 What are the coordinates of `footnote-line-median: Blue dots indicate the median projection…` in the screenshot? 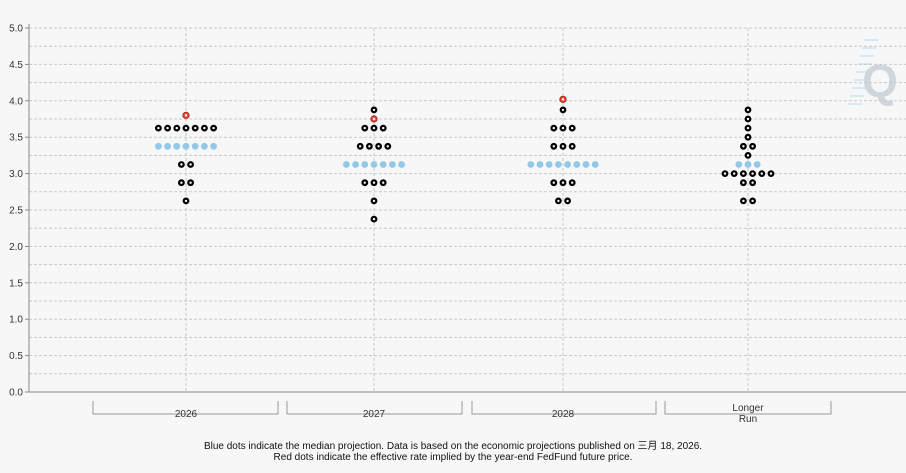 It's located at (453, 446).